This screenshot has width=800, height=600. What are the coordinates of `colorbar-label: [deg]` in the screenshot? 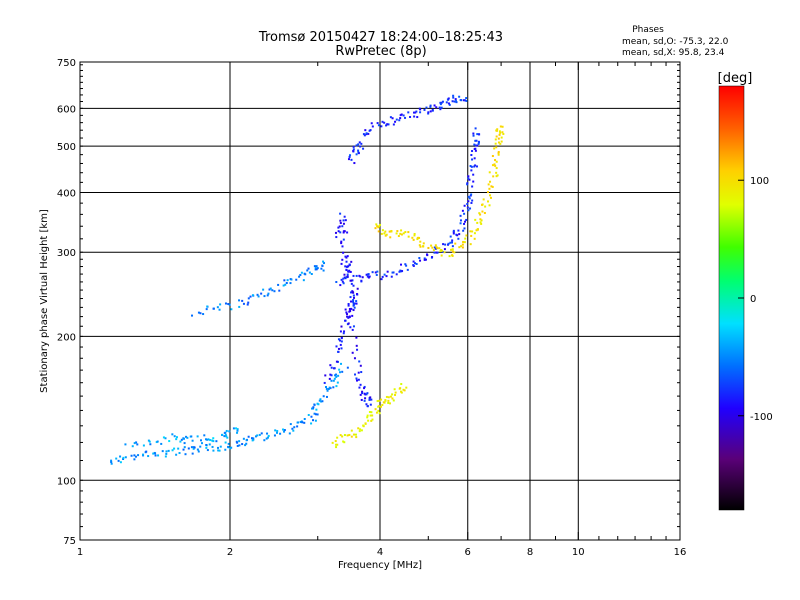 It's located at (735, 78).